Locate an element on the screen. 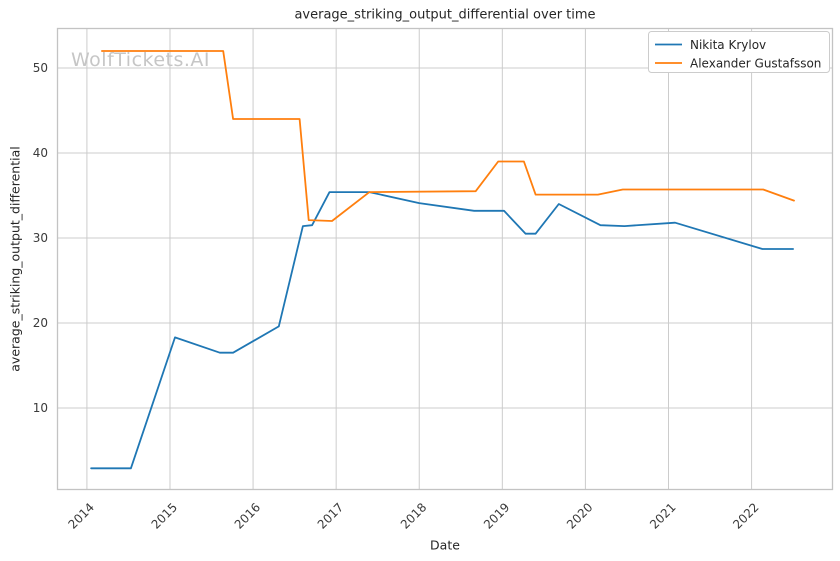 This screenshot has height=561, width=840. y-tick-label: 20 is located at coordinates (40, 323).